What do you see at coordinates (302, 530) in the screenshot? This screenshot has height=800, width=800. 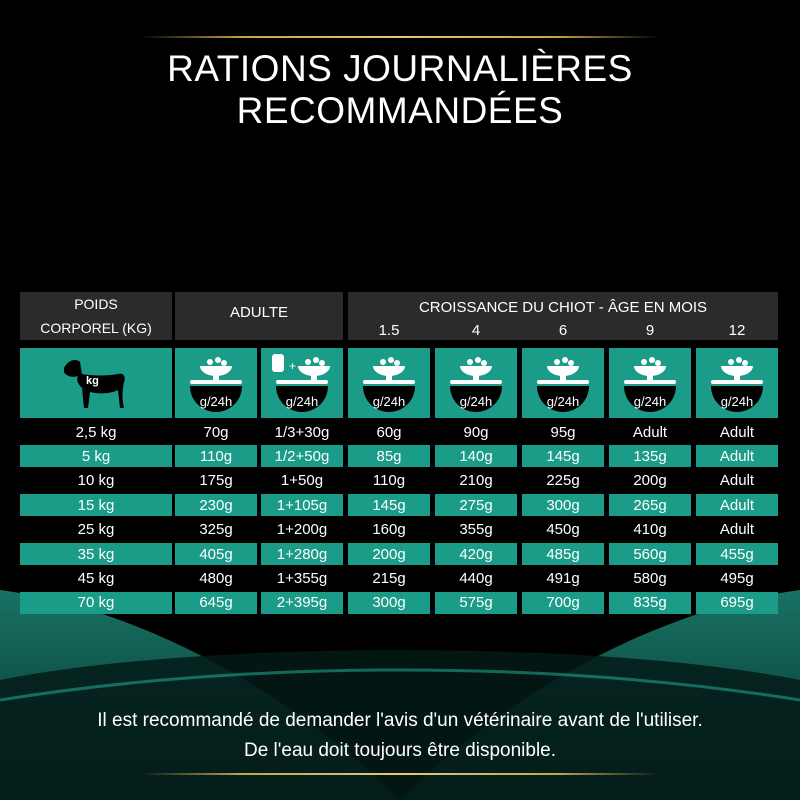 I see `ration-cell: 1+200g` at bounding box center [302, 530].